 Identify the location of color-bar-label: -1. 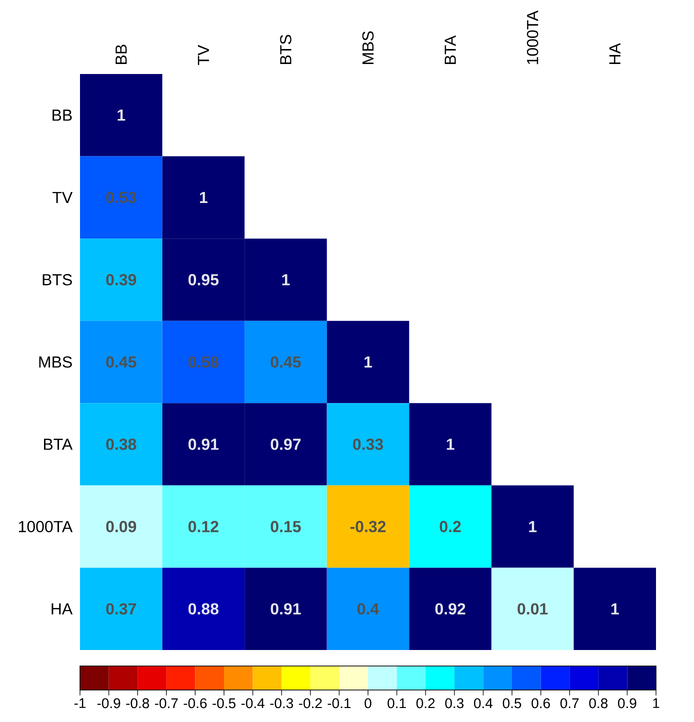
(80, 703).